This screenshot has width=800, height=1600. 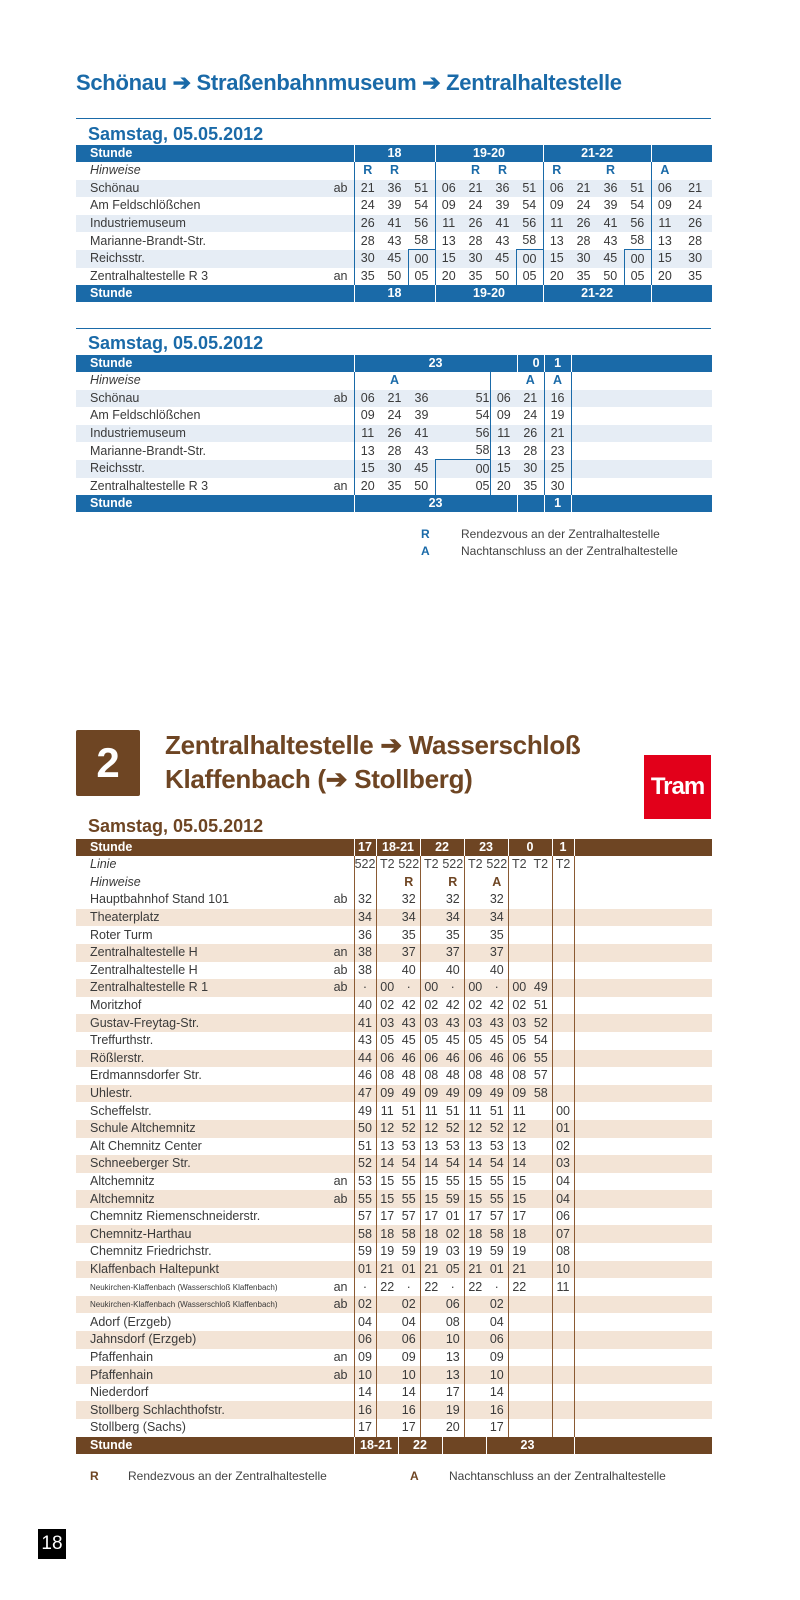 I want to click on hour-header, so click(x=643, y=847).